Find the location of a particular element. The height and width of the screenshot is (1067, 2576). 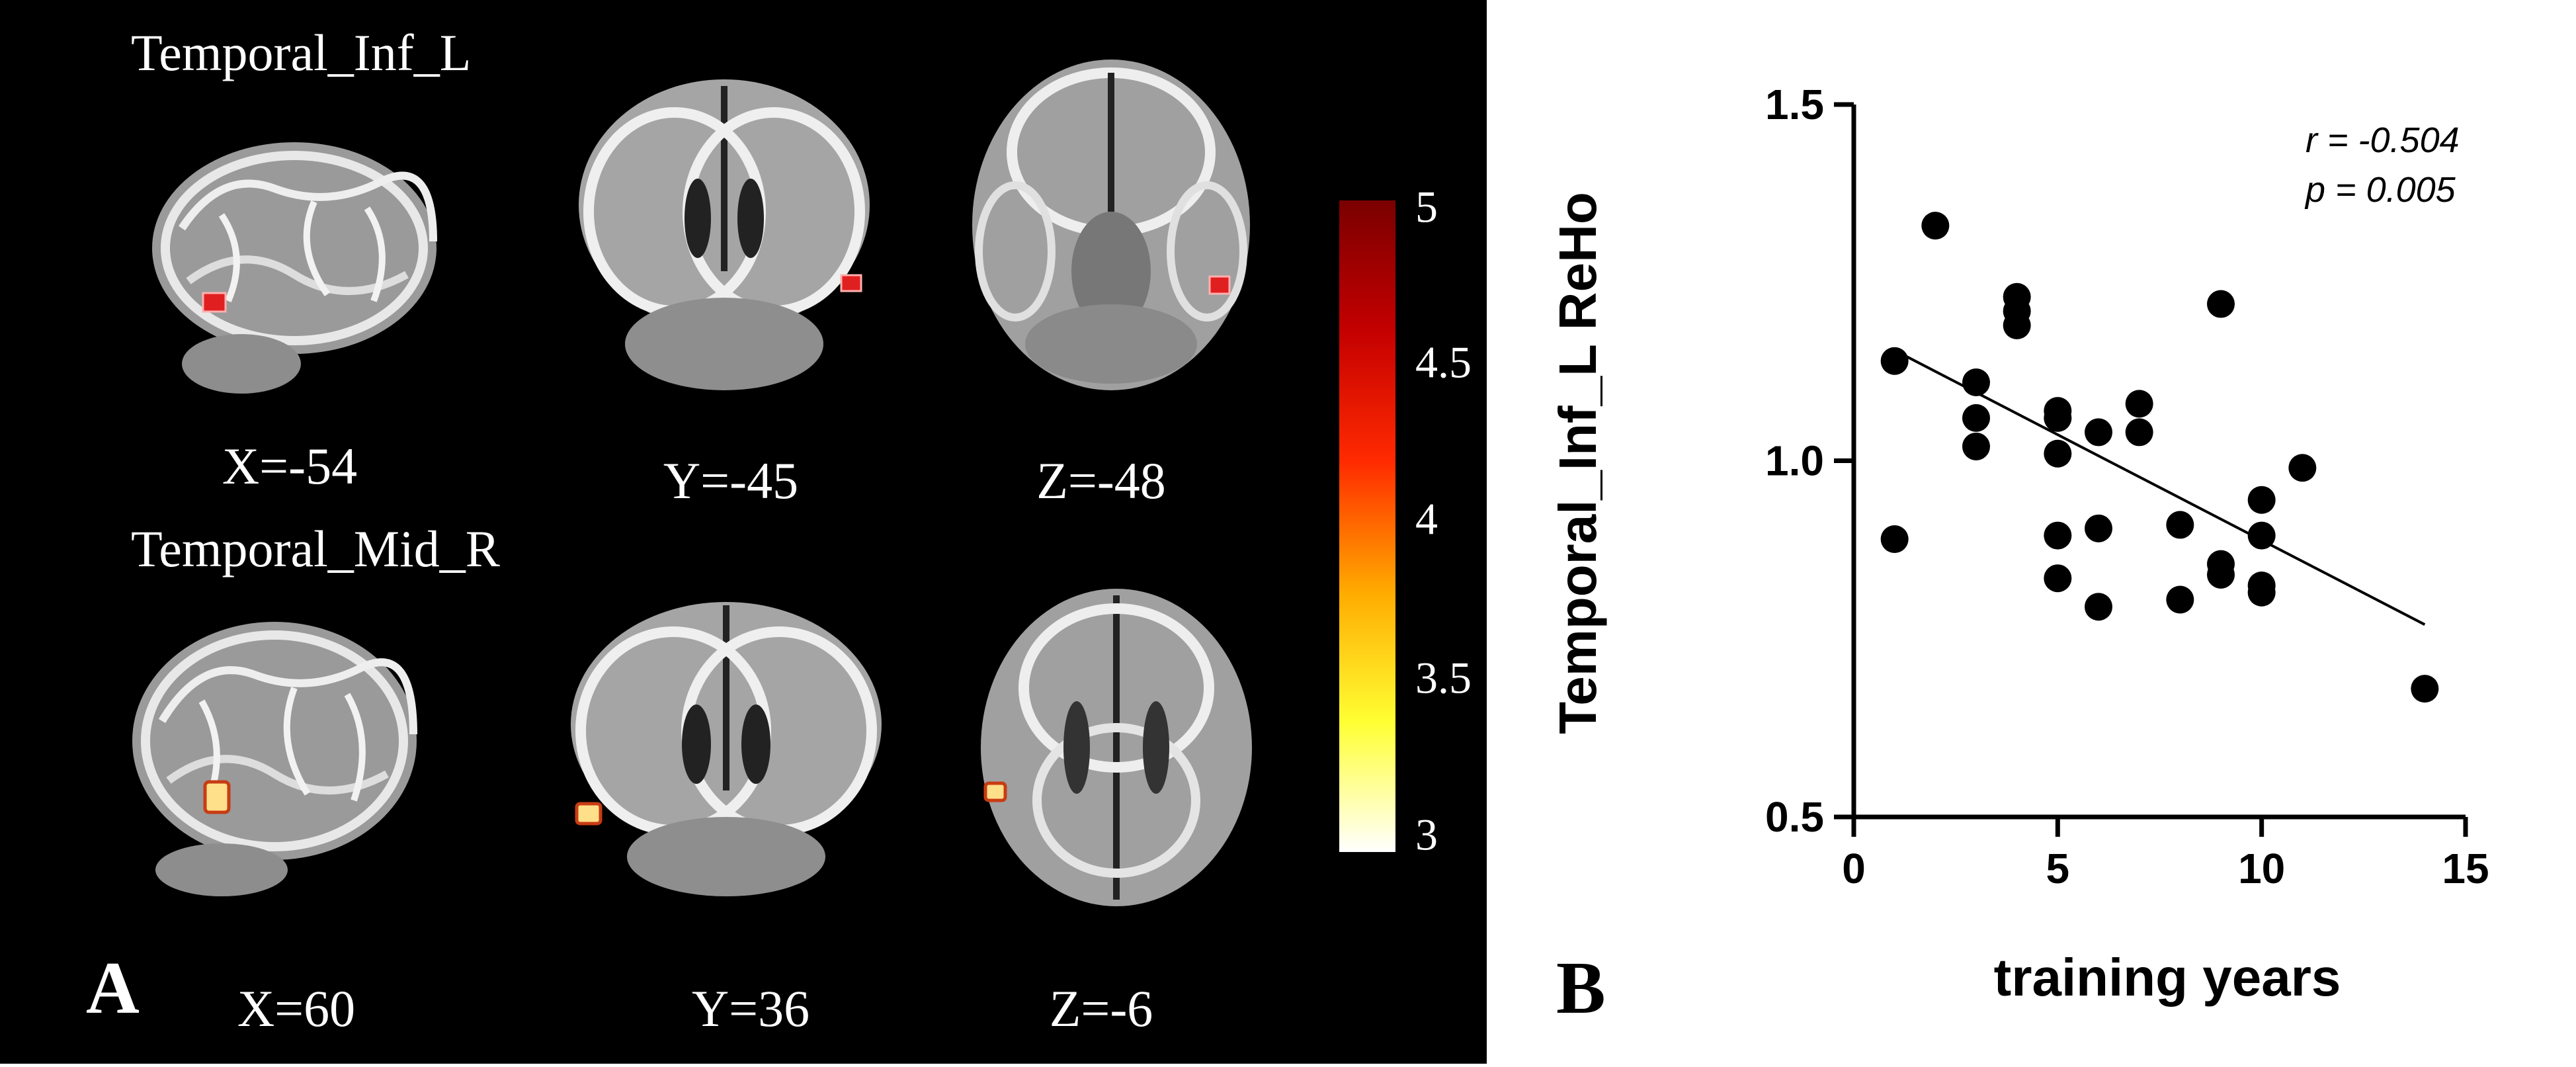

region-title-row-1: Temporal_Inf_L is located at coordinates (301, 52).